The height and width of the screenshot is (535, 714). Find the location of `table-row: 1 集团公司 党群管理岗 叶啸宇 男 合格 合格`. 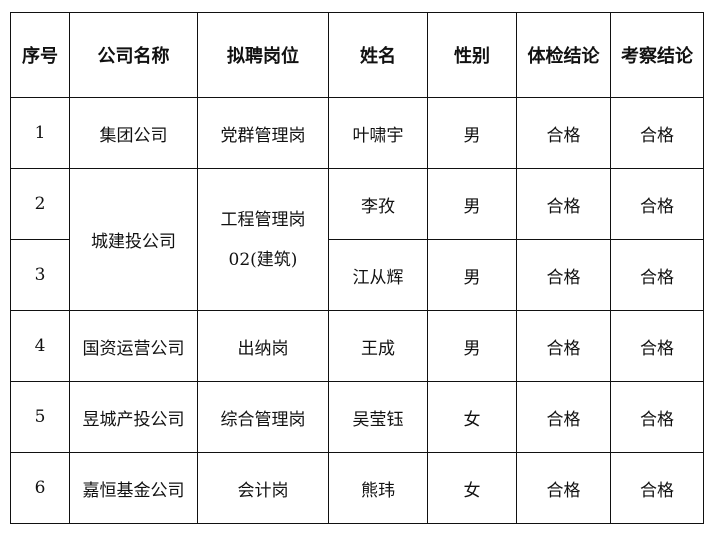

table-row: 1 集团公司 党群管理岗 叶啸宇 男 合格 合格 is located at coordinates (357, 133).